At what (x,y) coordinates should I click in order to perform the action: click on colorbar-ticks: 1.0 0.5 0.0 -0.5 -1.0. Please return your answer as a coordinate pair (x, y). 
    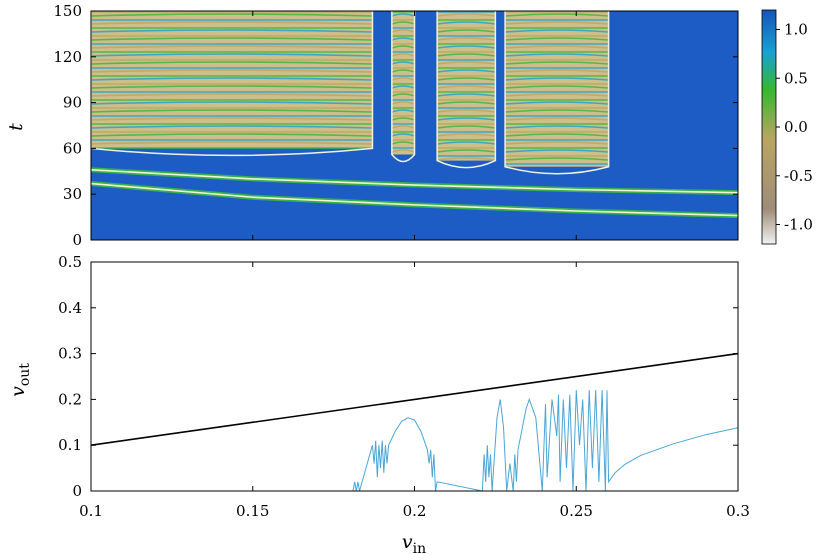
    Looking at the image, I should click on (794, 127).